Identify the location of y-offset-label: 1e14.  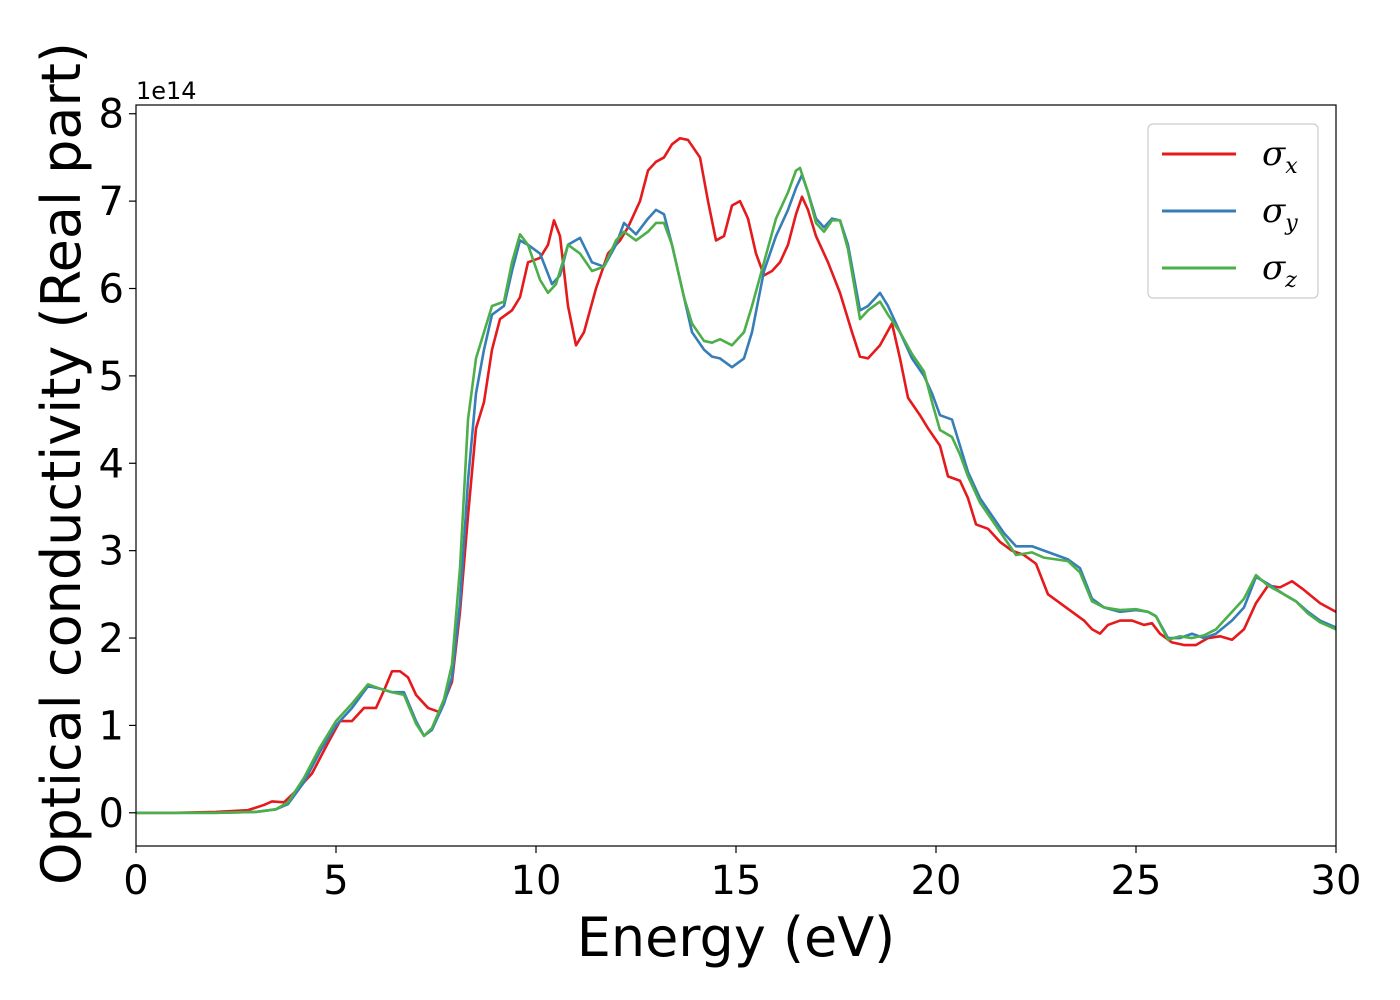
(166, 91).